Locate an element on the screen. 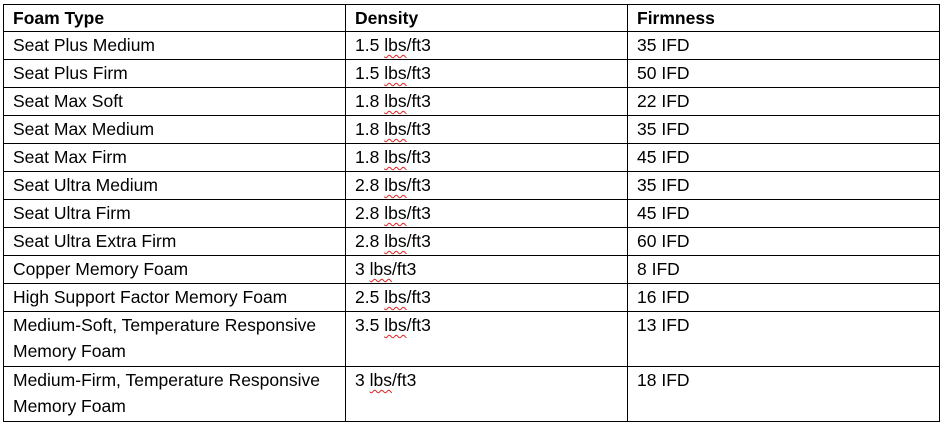 This screenshot has height=424, width=943. table-row: Seat Max Medium 1.8 lbs/ft3 35 IFD is located at coordinates (471, 129).